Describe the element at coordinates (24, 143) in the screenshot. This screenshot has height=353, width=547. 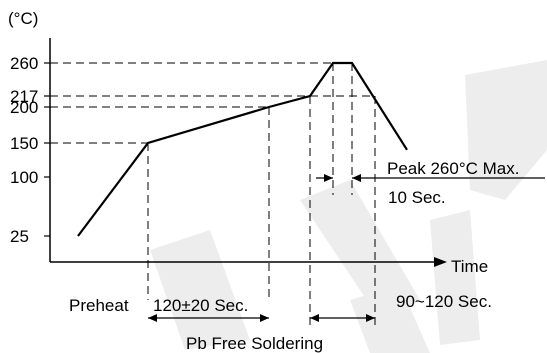
I see `y-tick-label-150: 150` at that location.